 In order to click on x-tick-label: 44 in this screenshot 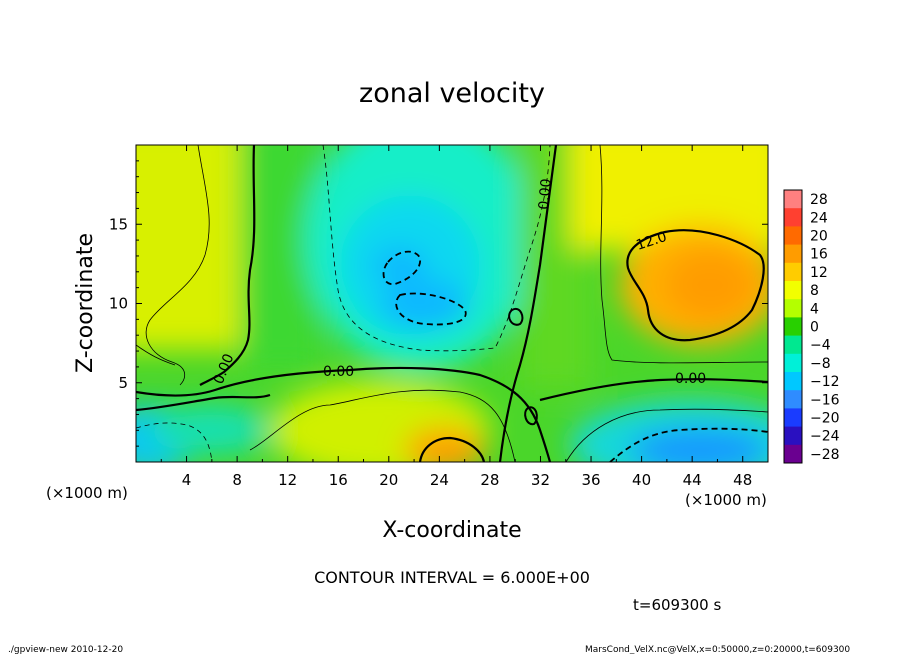, I will do `click(692, 480)`.